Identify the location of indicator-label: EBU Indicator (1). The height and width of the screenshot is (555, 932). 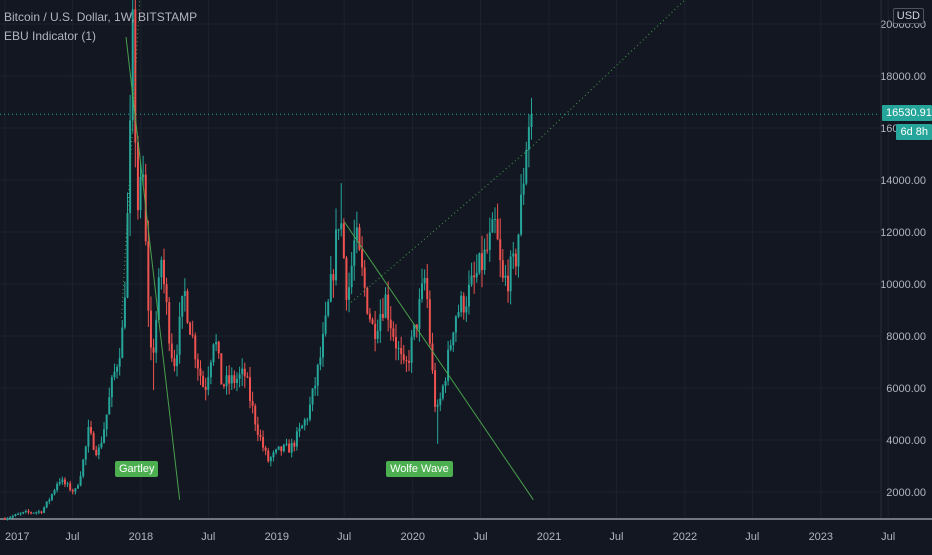
(50, 36).